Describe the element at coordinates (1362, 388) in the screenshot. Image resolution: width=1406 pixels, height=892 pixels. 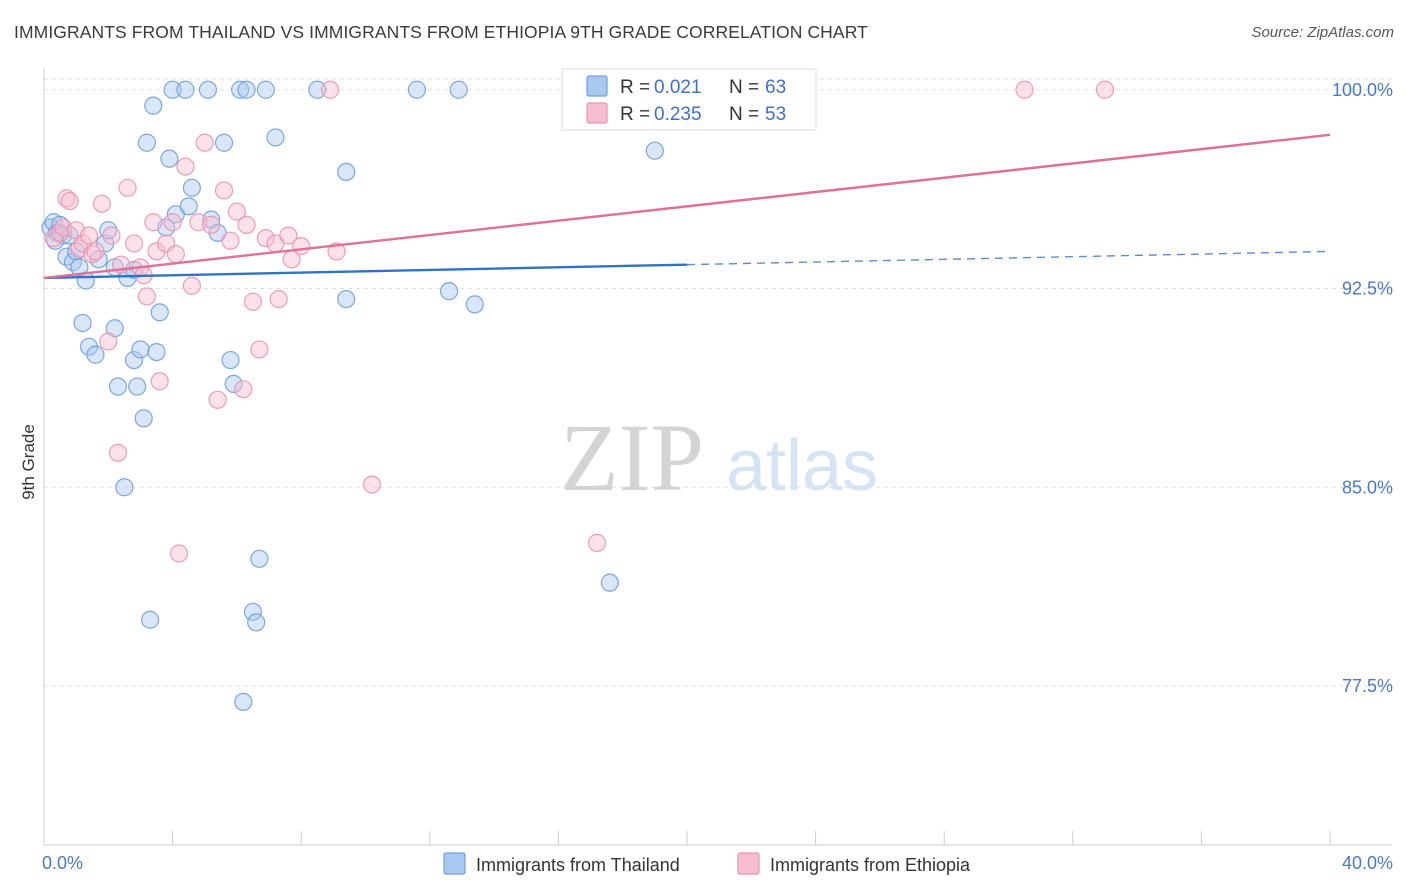
I see `y-tick-labels: 77.5% 85.0% 92.5% 100.0%` at that location.